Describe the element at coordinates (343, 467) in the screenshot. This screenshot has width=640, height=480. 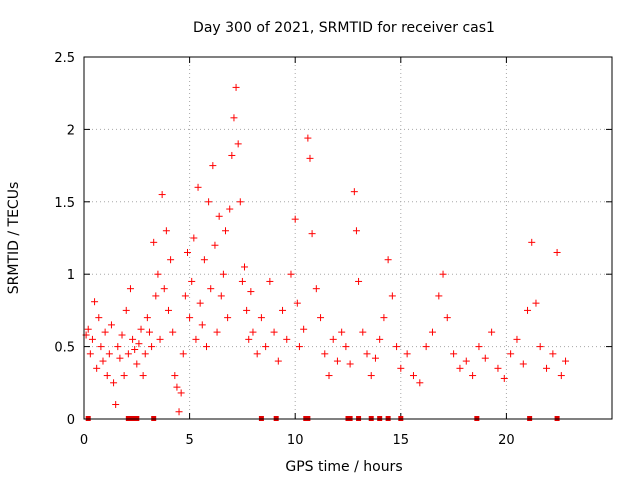
I see `x-axis-label: GPS time / hours` at that location.